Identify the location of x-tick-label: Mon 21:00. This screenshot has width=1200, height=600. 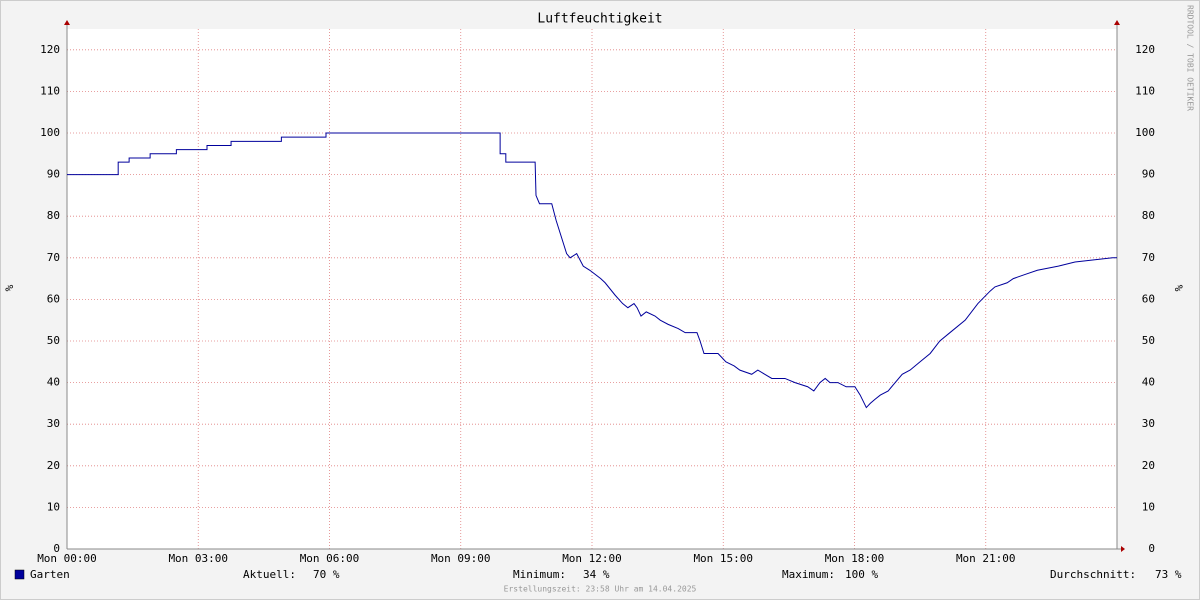
(986, 558).